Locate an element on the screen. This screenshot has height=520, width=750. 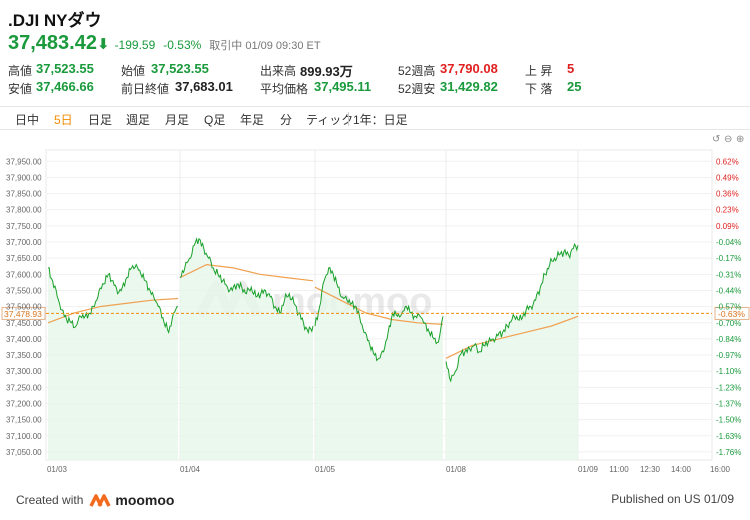
tab-weekly: 週足 is located at coordinates (138, 120).